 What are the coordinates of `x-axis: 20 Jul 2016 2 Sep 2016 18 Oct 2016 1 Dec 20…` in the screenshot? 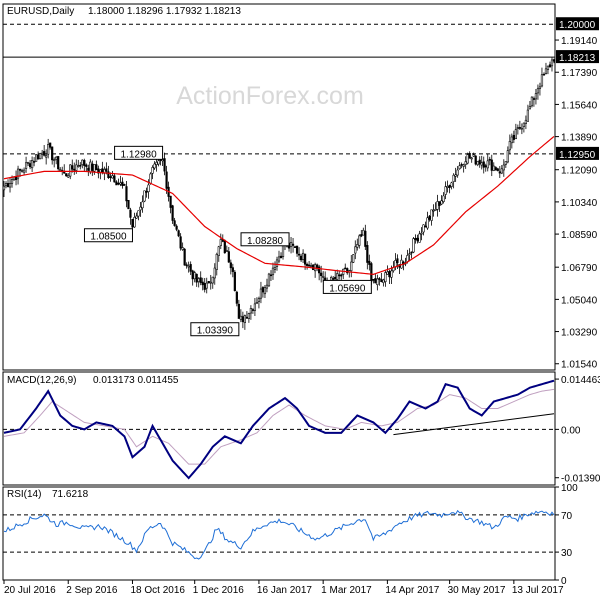 It's located at (283, 588).